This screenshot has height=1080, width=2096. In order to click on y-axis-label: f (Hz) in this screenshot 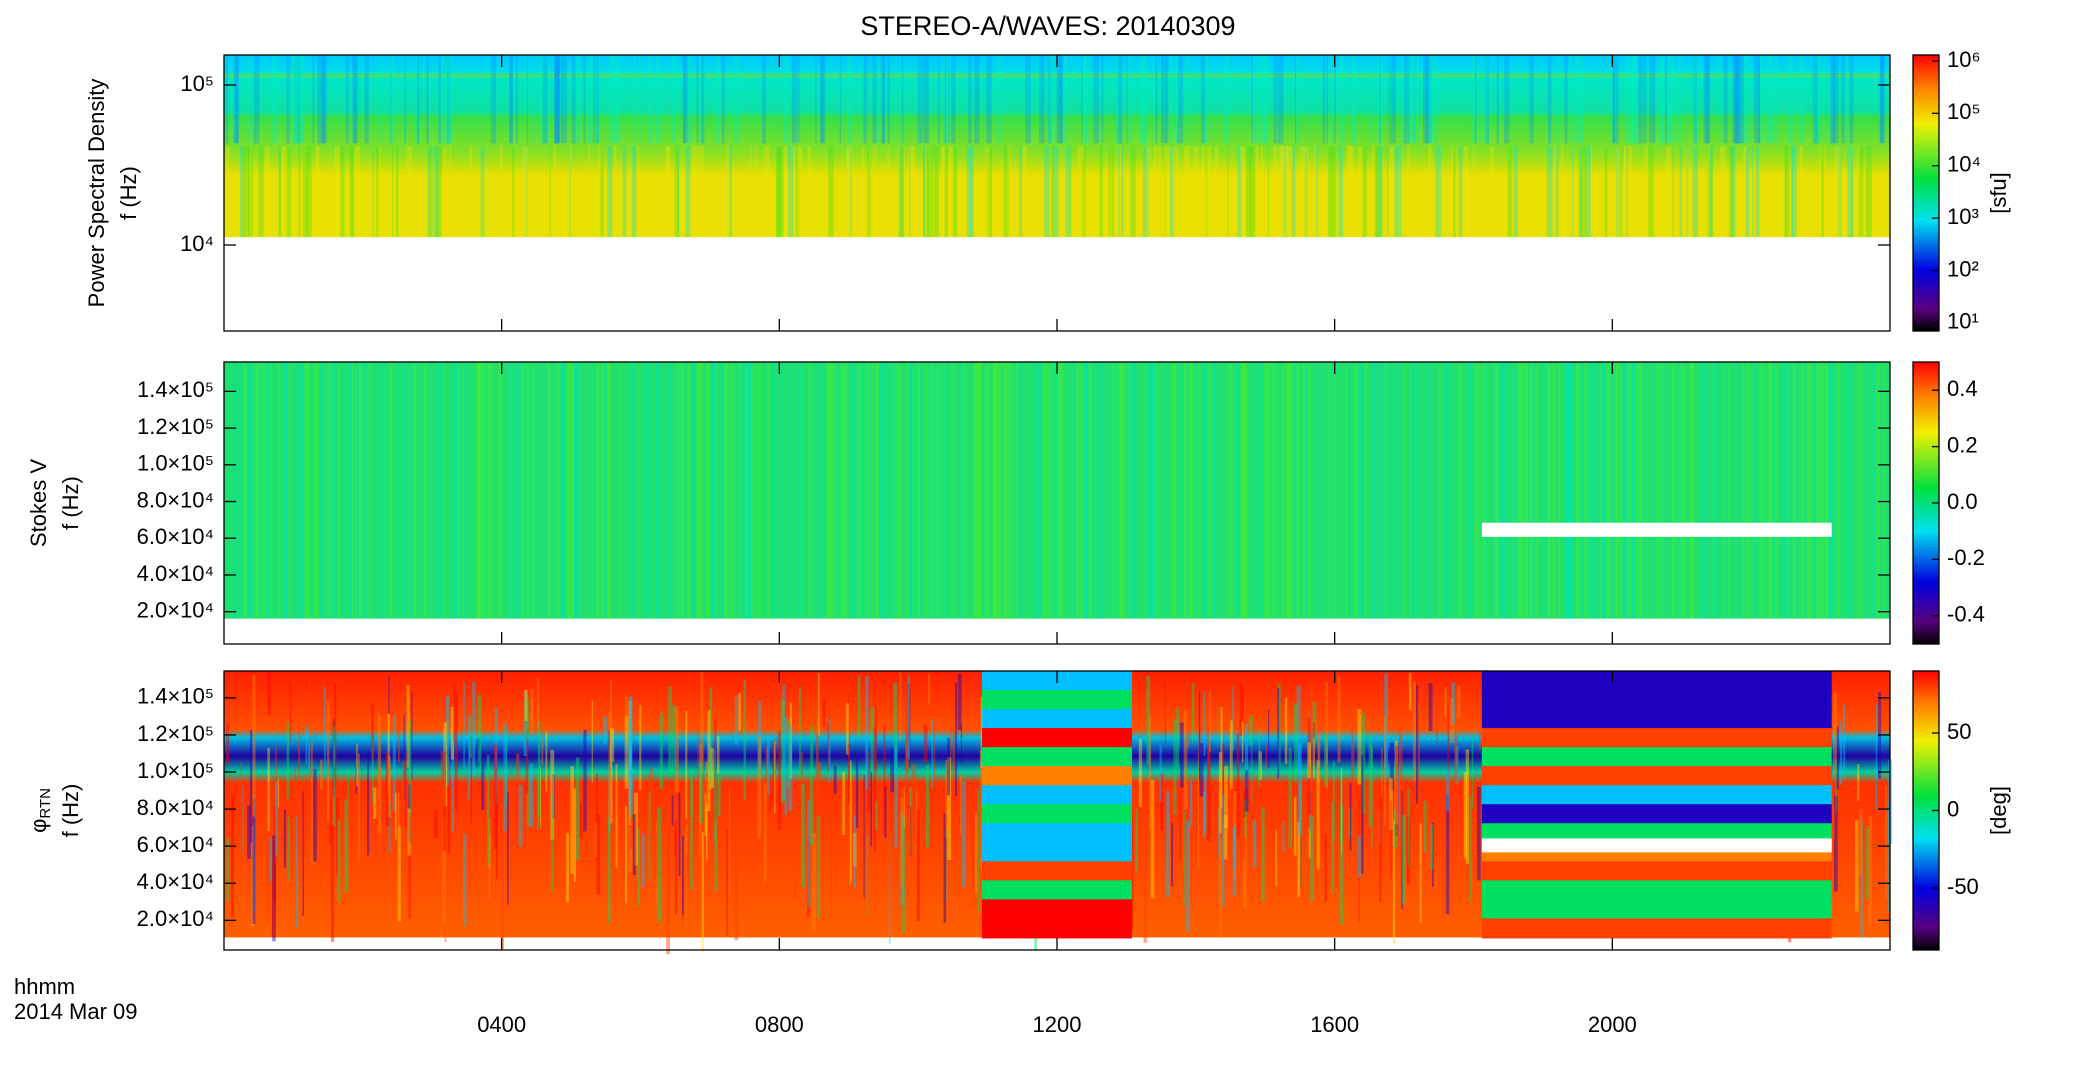, I will do `click(70, 503)`.